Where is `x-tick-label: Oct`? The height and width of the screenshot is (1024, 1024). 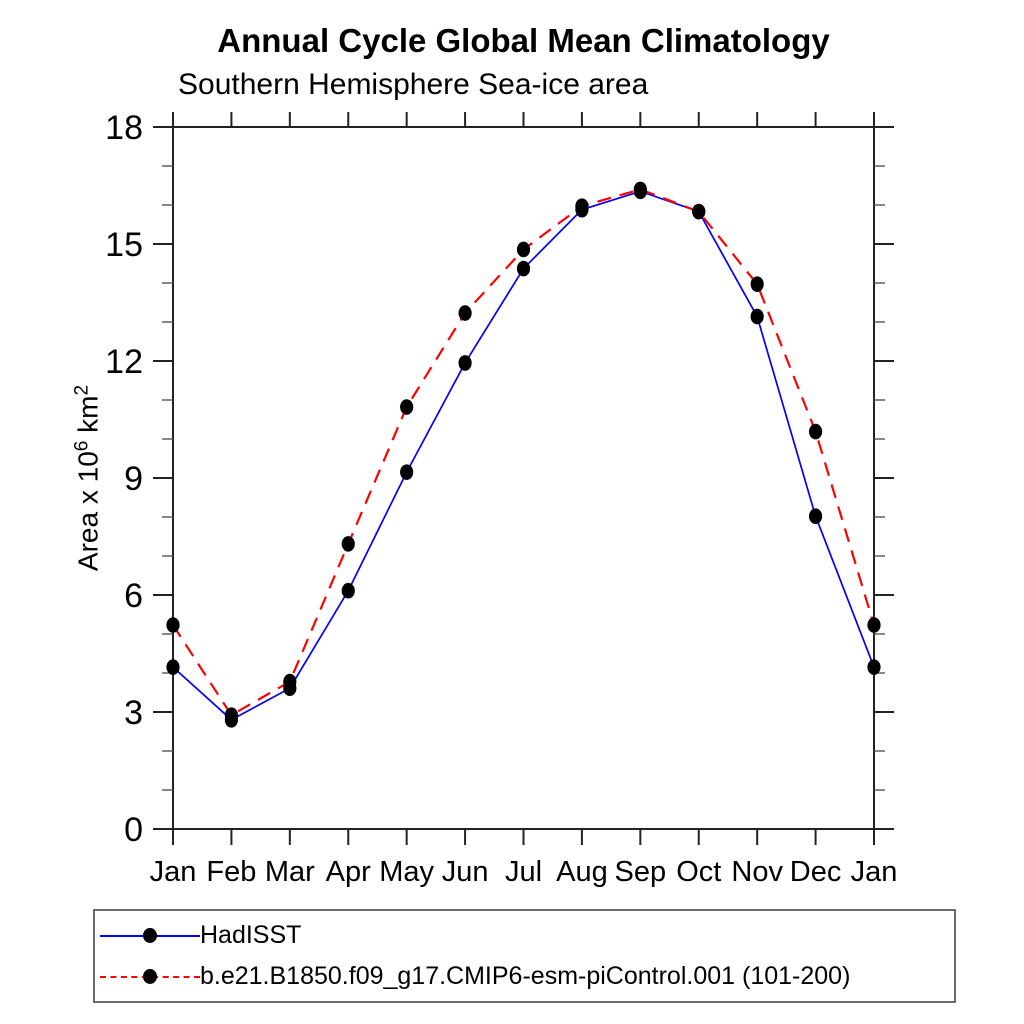
x-tick-label: Oct is located at coordinates (698, 872).